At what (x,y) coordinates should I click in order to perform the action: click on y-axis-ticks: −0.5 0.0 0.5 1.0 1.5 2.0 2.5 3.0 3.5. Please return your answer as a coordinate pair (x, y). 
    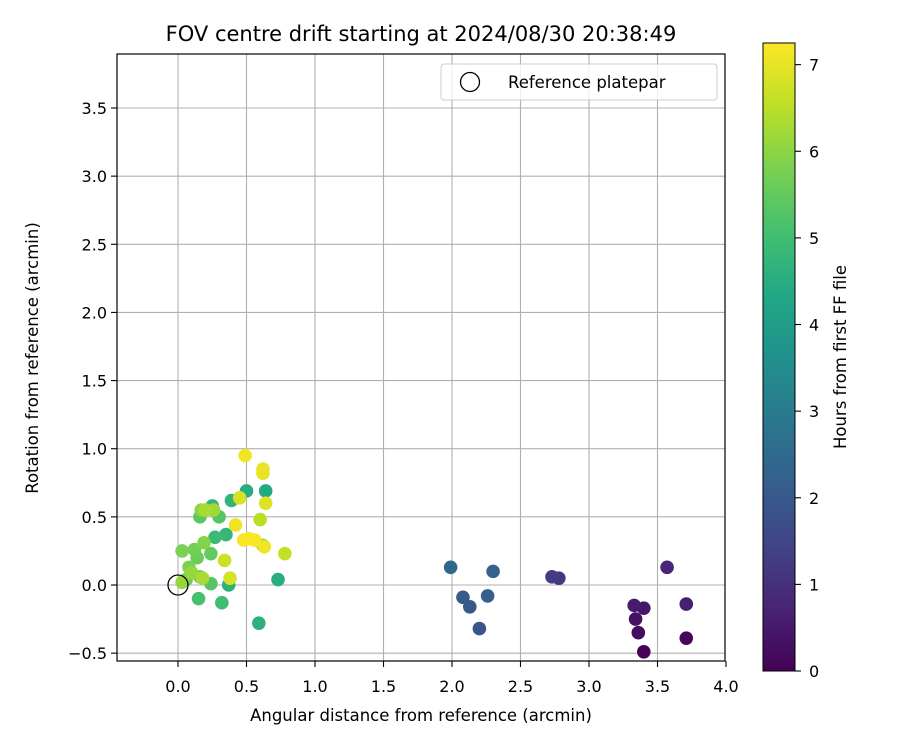
    Looking at the image, I should click on (92, 381).